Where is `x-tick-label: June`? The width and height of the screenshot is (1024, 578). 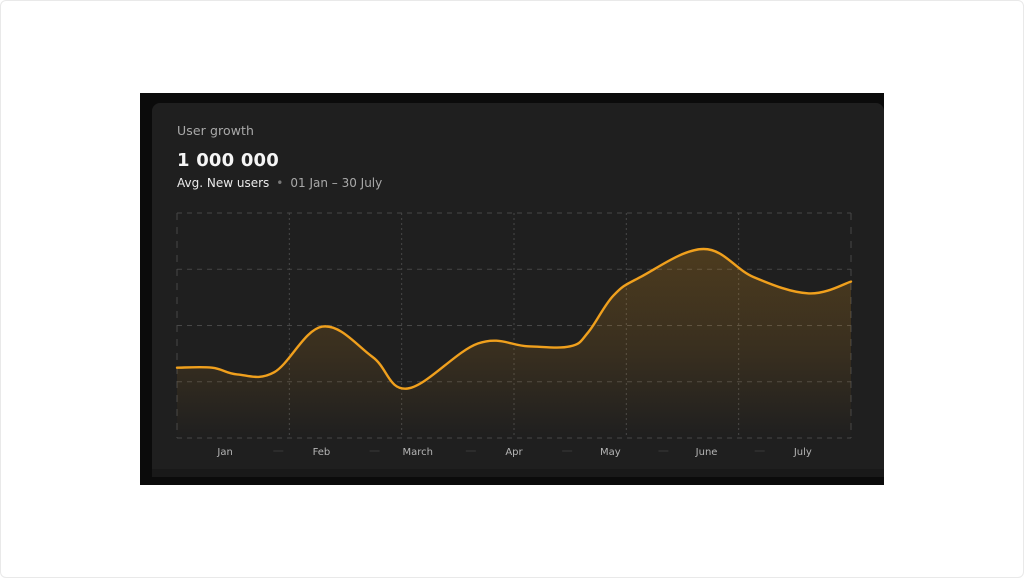
x-tick-label: June is located at coordinates (706, 452).